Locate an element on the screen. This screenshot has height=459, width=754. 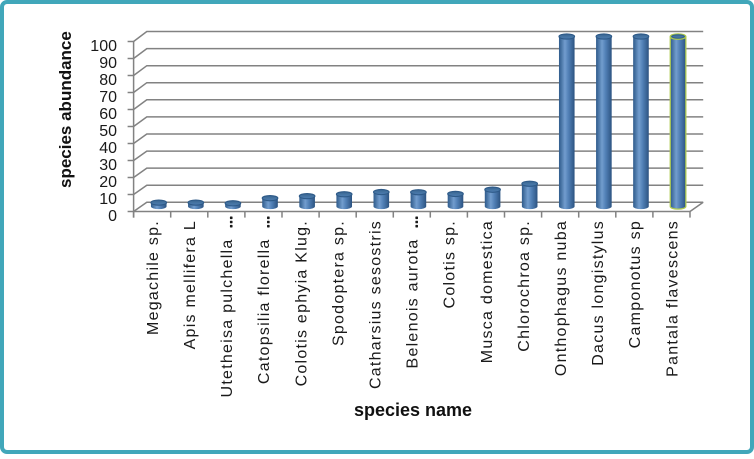
svg-text: 10 is located at coordinates (108, 199).